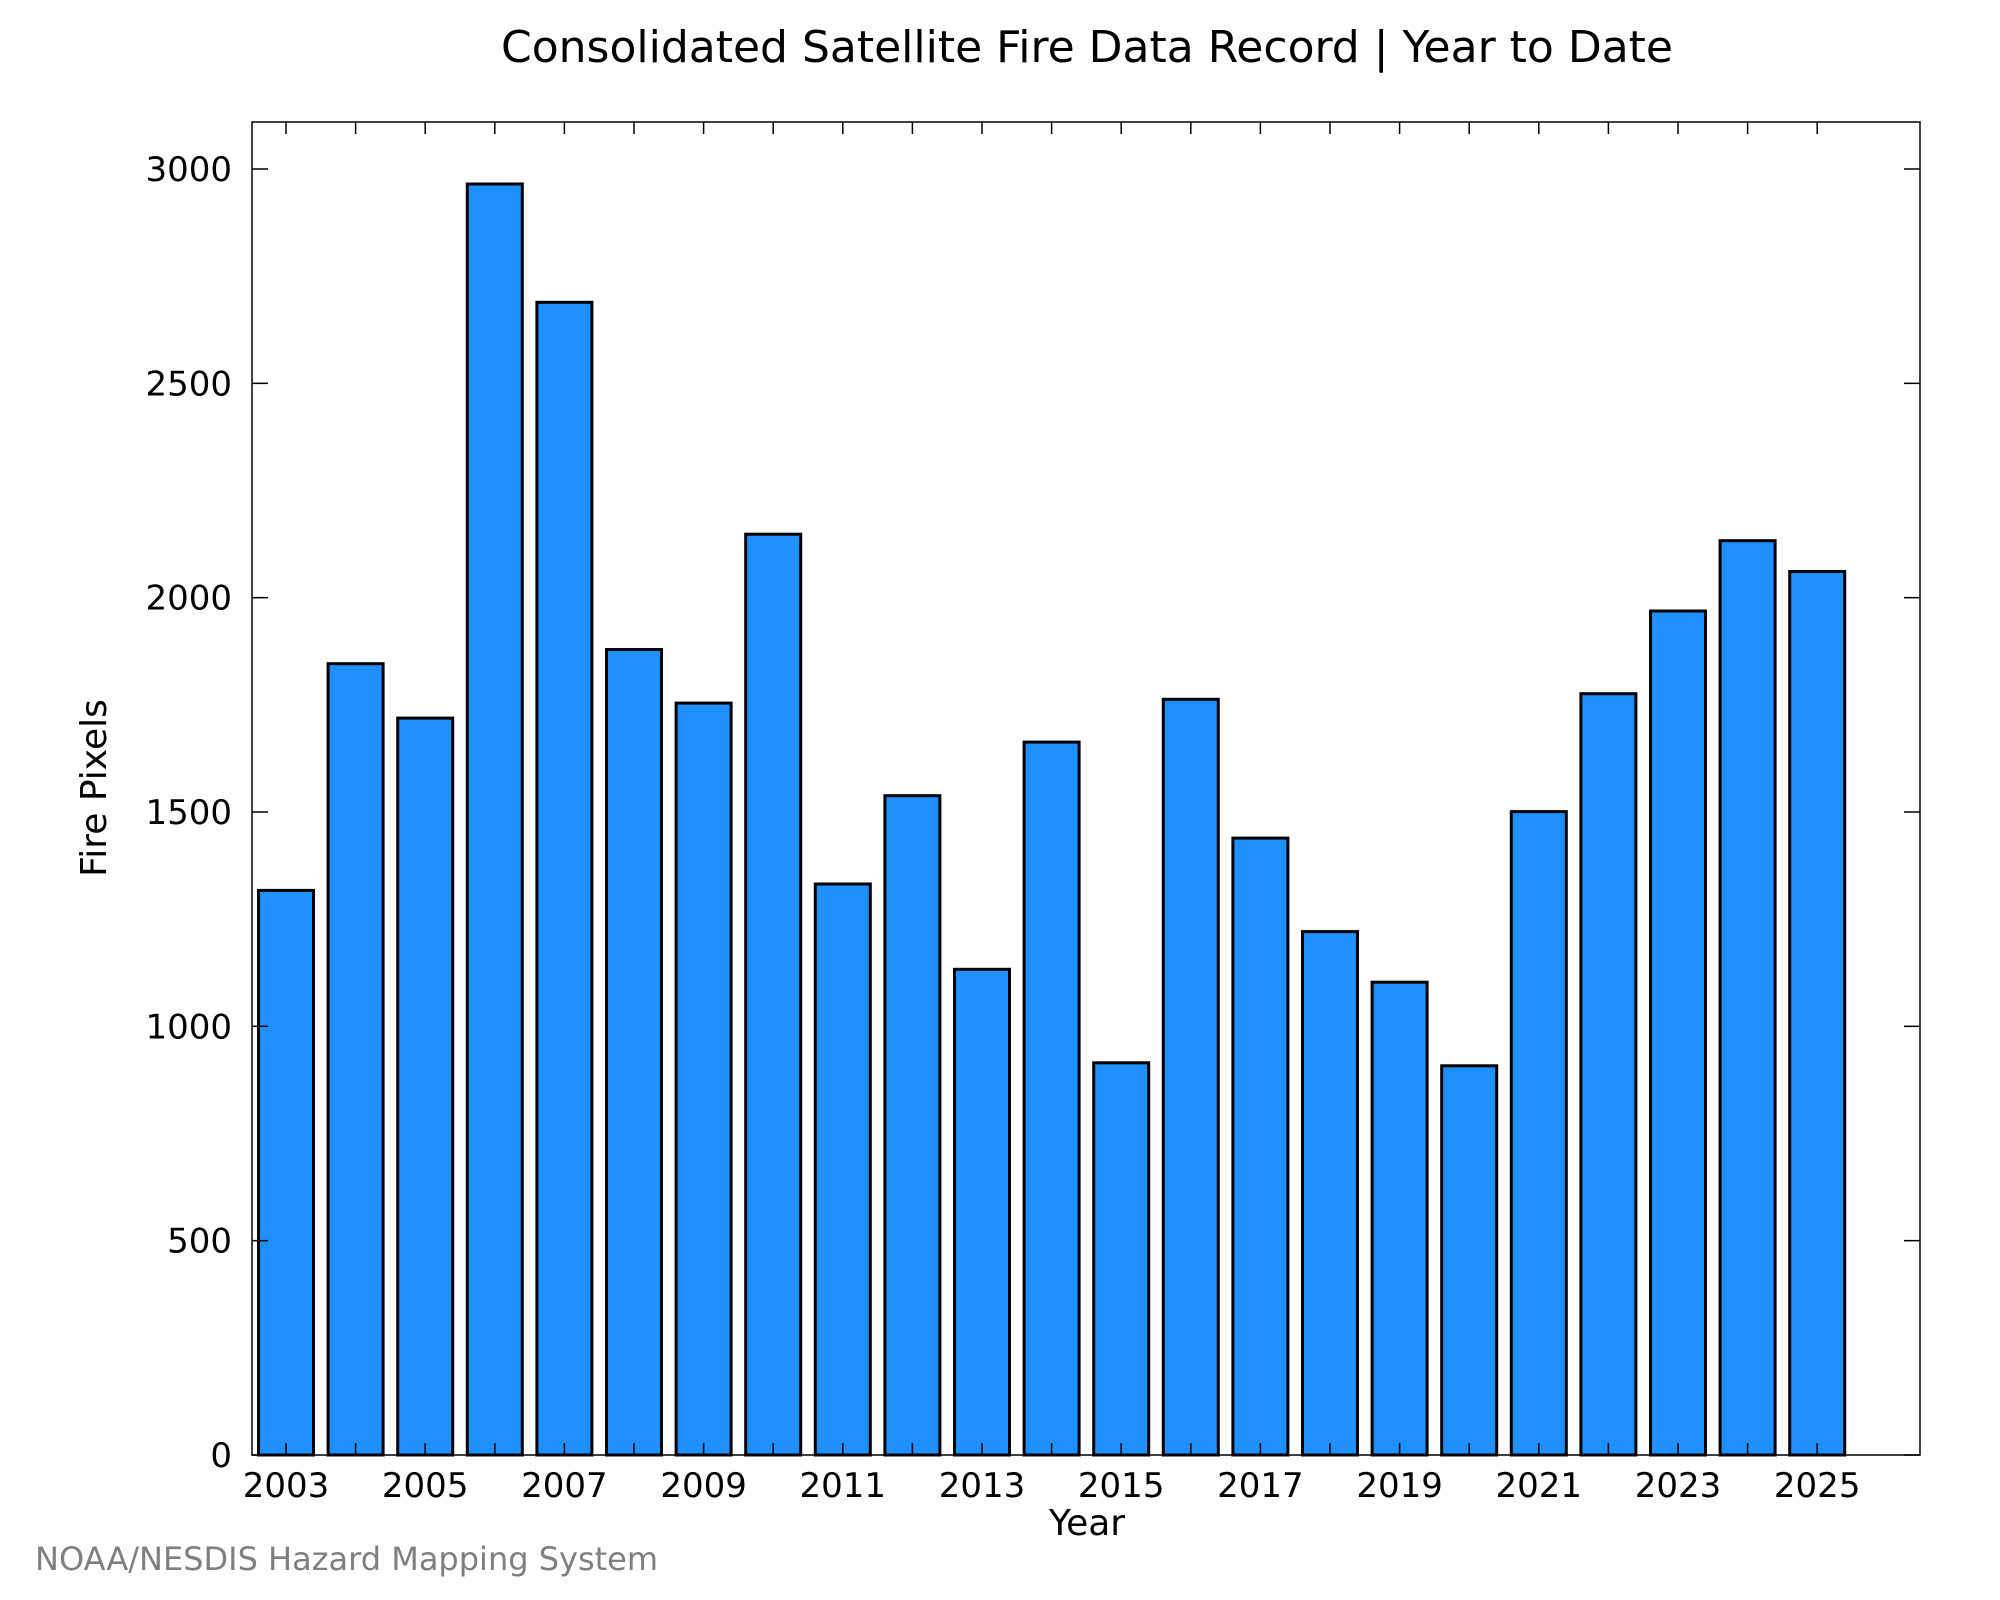 The height and width of the screenshot is (1600, 2000). What do you see at coordinates (1608, 1074) in the screenshot?
I see `bar-2022` at bounding box center [1608, 1074].